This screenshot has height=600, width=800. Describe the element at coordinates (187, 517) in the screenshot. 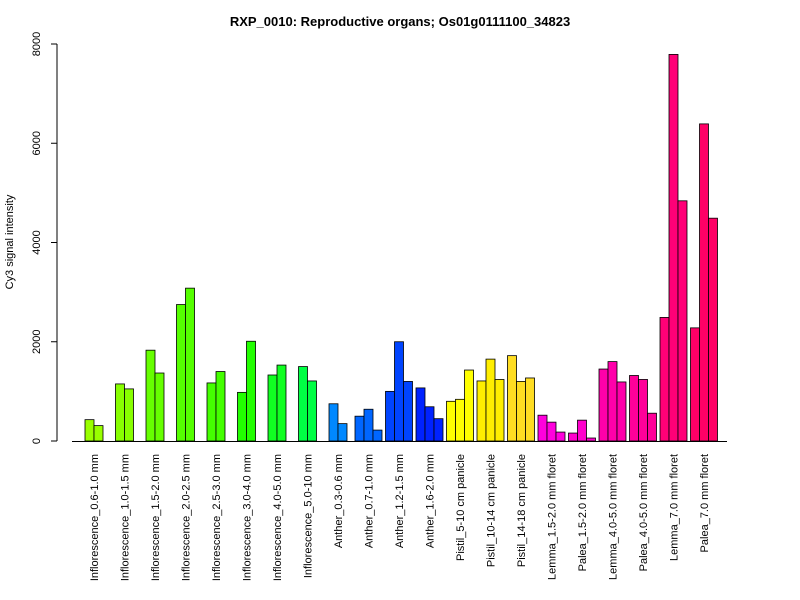

I see `x-tick-label: Inflorescence_2.0-2.5 mm` at that location.